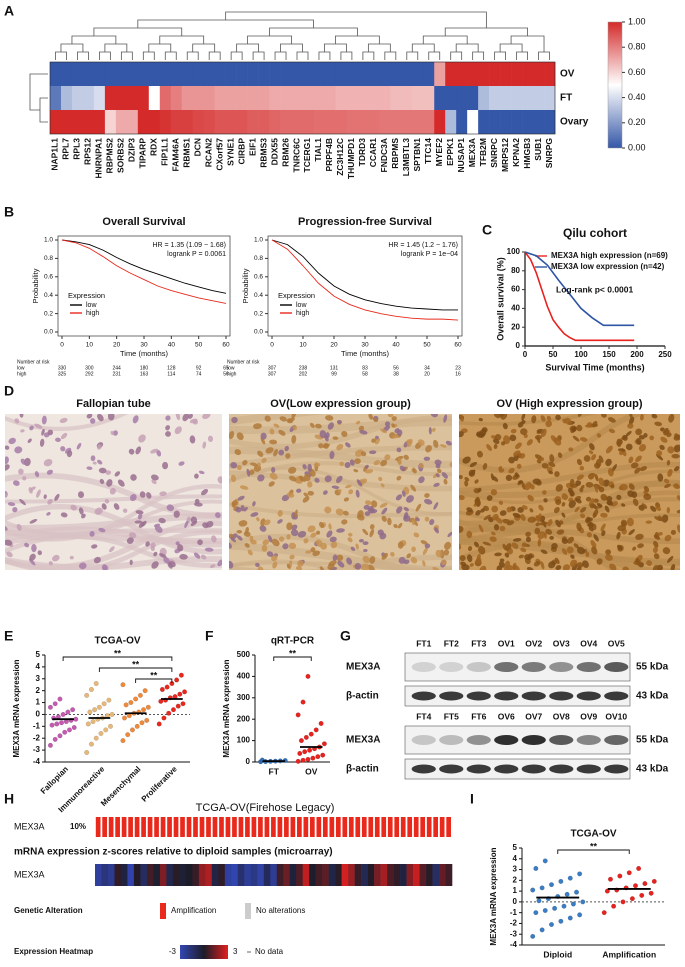  I want to click on legend-label: No data, so click(269, 951).